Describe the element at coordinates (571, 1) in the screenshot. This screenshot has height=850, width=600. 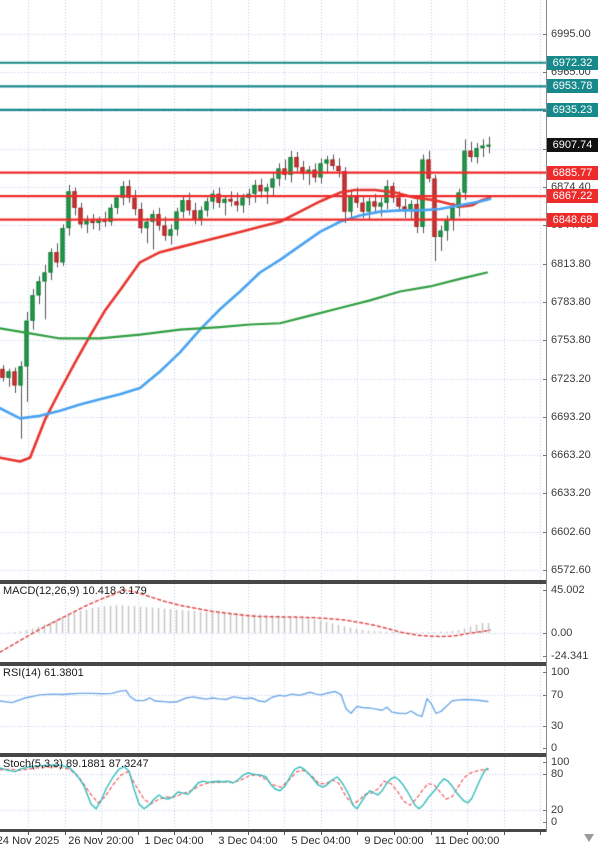
I see `price-tick-label: 7025.00` at that location.